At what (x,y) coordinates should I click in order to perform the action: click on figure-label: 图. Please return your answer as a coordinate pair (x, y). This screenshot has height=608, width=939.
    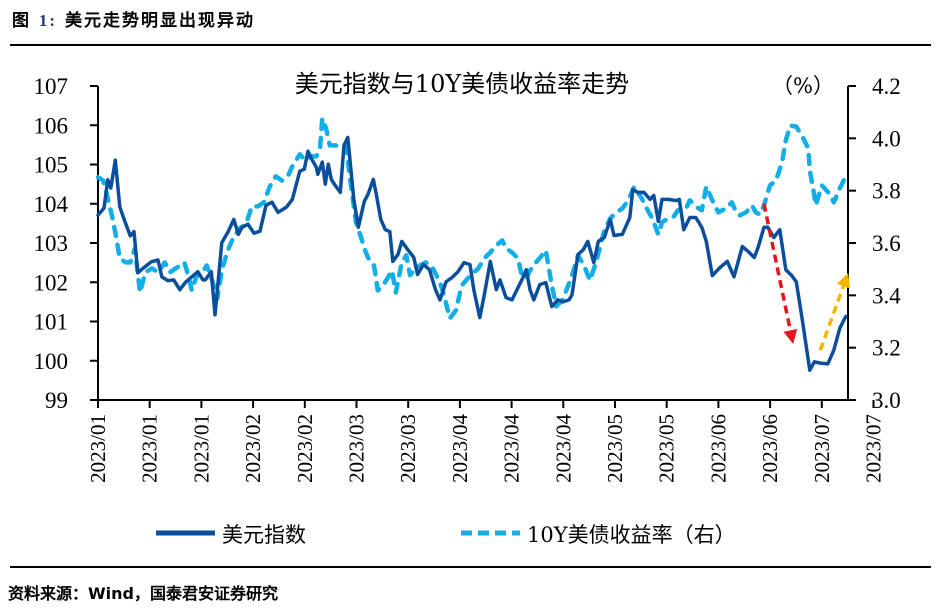
    Looking at the image, I should click on (21, 21).